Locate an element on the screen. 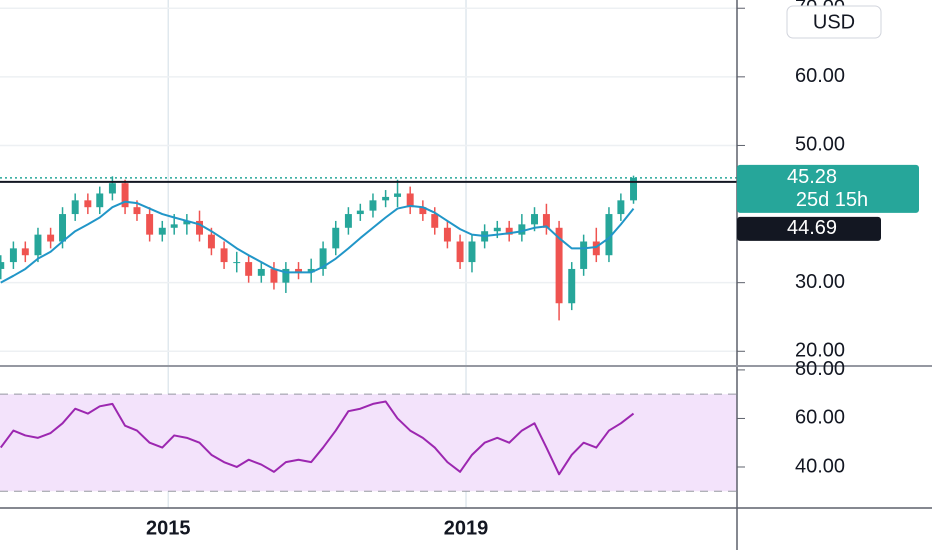 The height and width of the screenshot is (550, 932). x-tick-label: 2015 is located at coordinates (168, 528).